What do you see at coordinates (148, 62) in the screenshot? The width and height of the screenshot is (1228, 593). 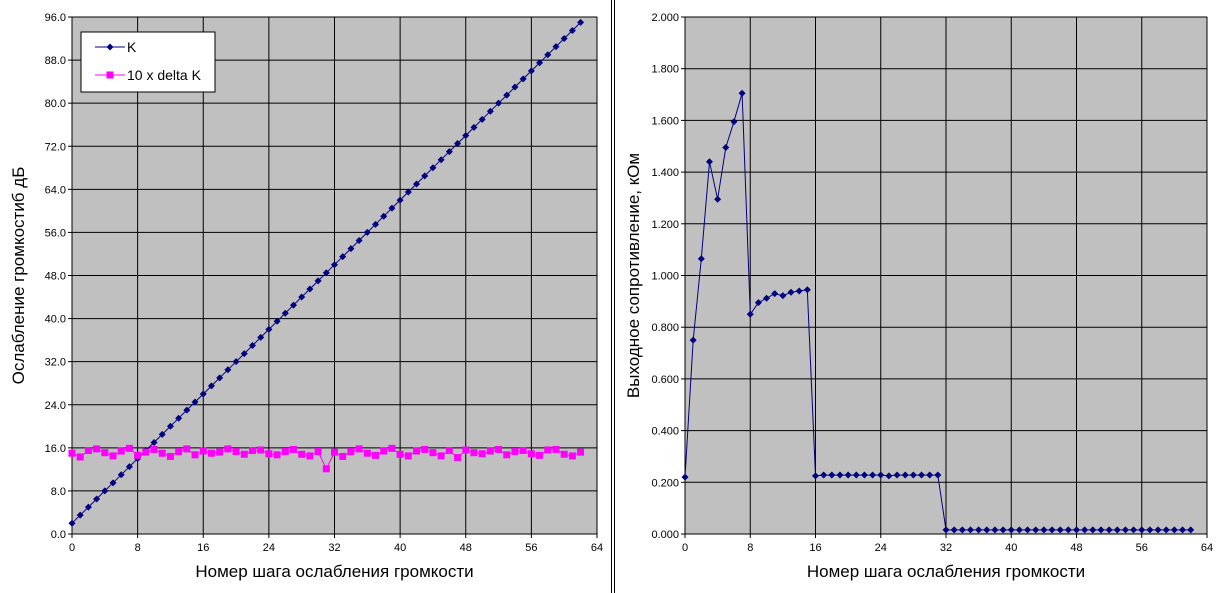 I see `legend-box` at bounding box center [148, 62].